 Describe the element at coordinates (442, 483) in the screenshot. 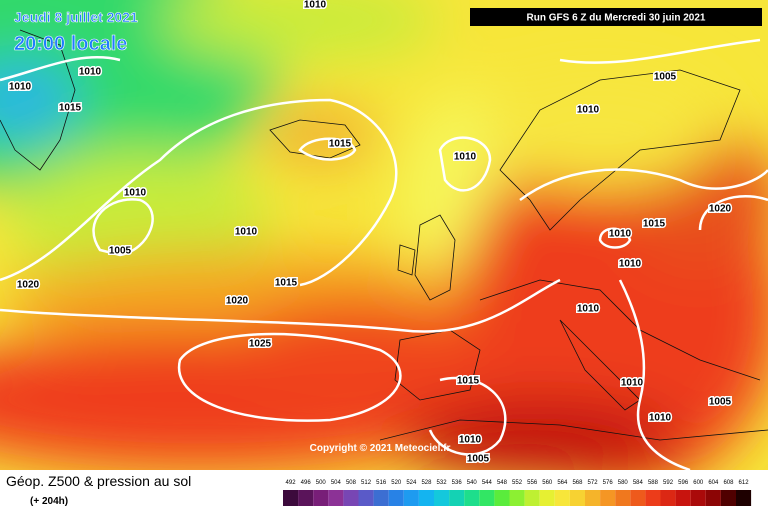

I see `legend-label: 532` at that location.